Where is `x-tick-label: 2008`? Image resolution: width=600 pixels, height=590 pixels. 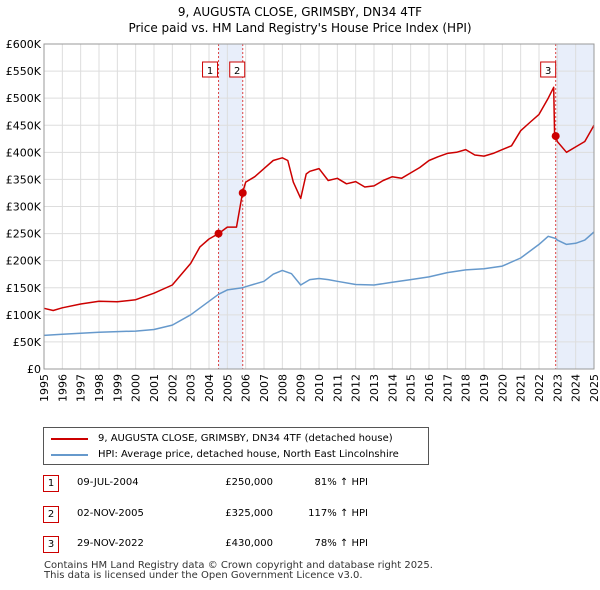 x-tick-label: 2008 is located at coordinates (282, 388).